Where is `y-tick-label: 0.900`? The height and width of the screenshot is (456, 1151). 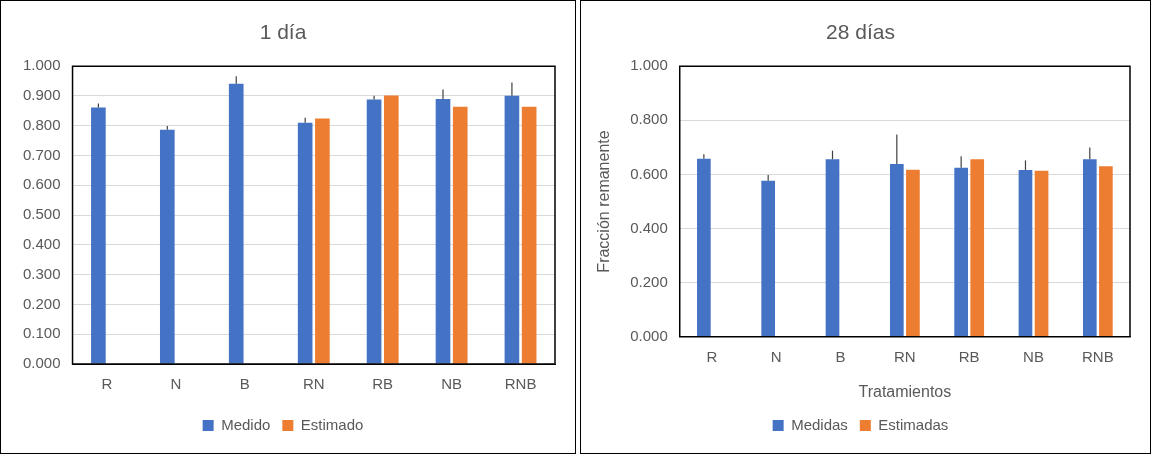 y-tick-label: 0.900 is located at coordinates (41, 95).